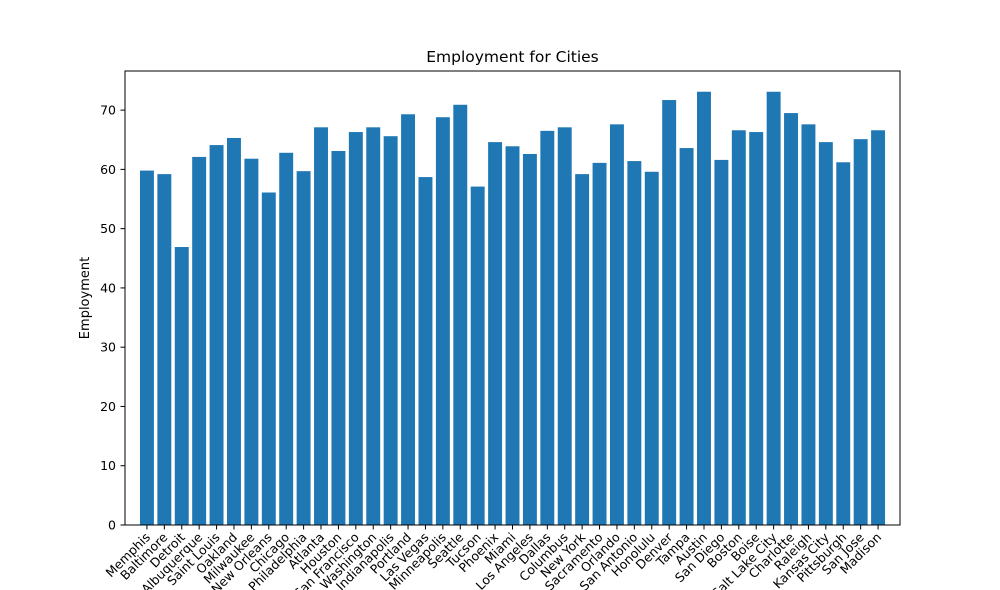  I want to click on y-tick-label: 40, so click(108, 287).